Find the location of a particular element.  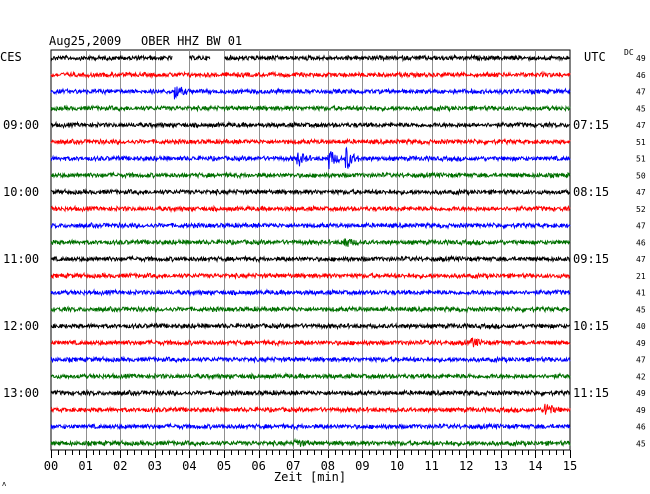

dc-value-row-8: 47 is located at coordinates (641, 192).